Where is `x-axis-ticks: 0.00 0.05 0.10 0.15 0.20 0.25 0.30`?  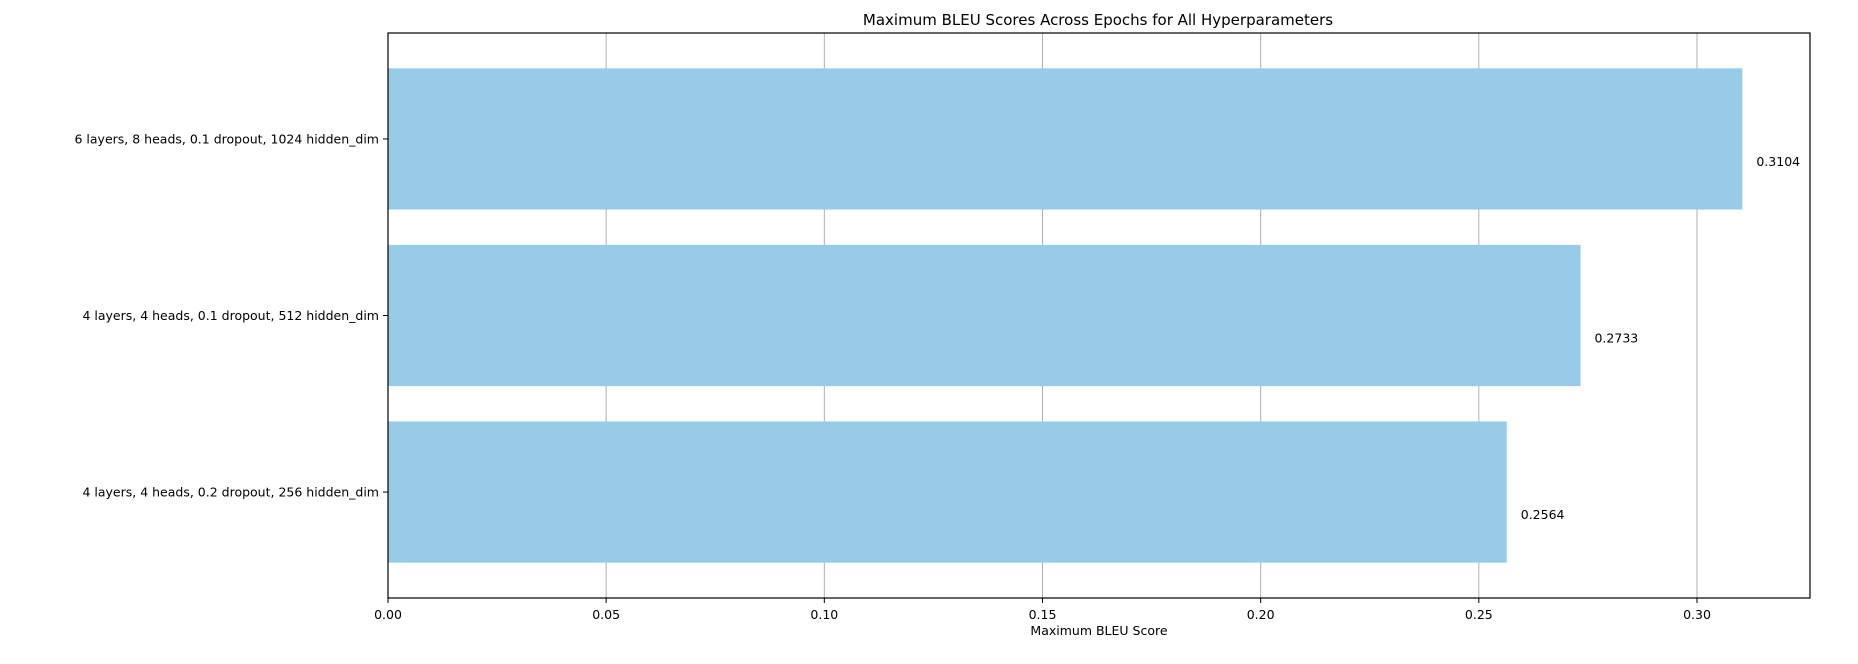 x-axis-ticks: 0.00 0.05 0.10 0.15 0.20 0.25 0.30 is located at coordinates (1042, 610).